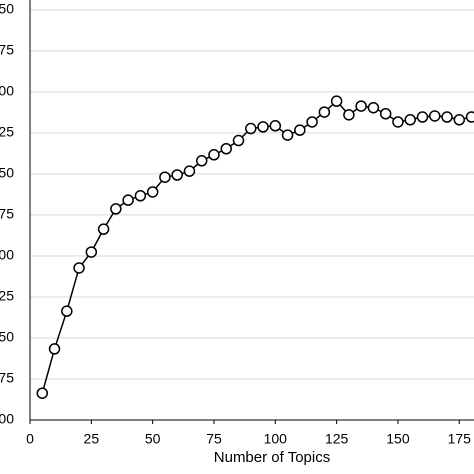 The width and height of the screenshot is (474, 474). What do you see at coordinates (460, 439) in the screenshot?
I see `x-tick-label: 175` at bounding box center [460, 439].